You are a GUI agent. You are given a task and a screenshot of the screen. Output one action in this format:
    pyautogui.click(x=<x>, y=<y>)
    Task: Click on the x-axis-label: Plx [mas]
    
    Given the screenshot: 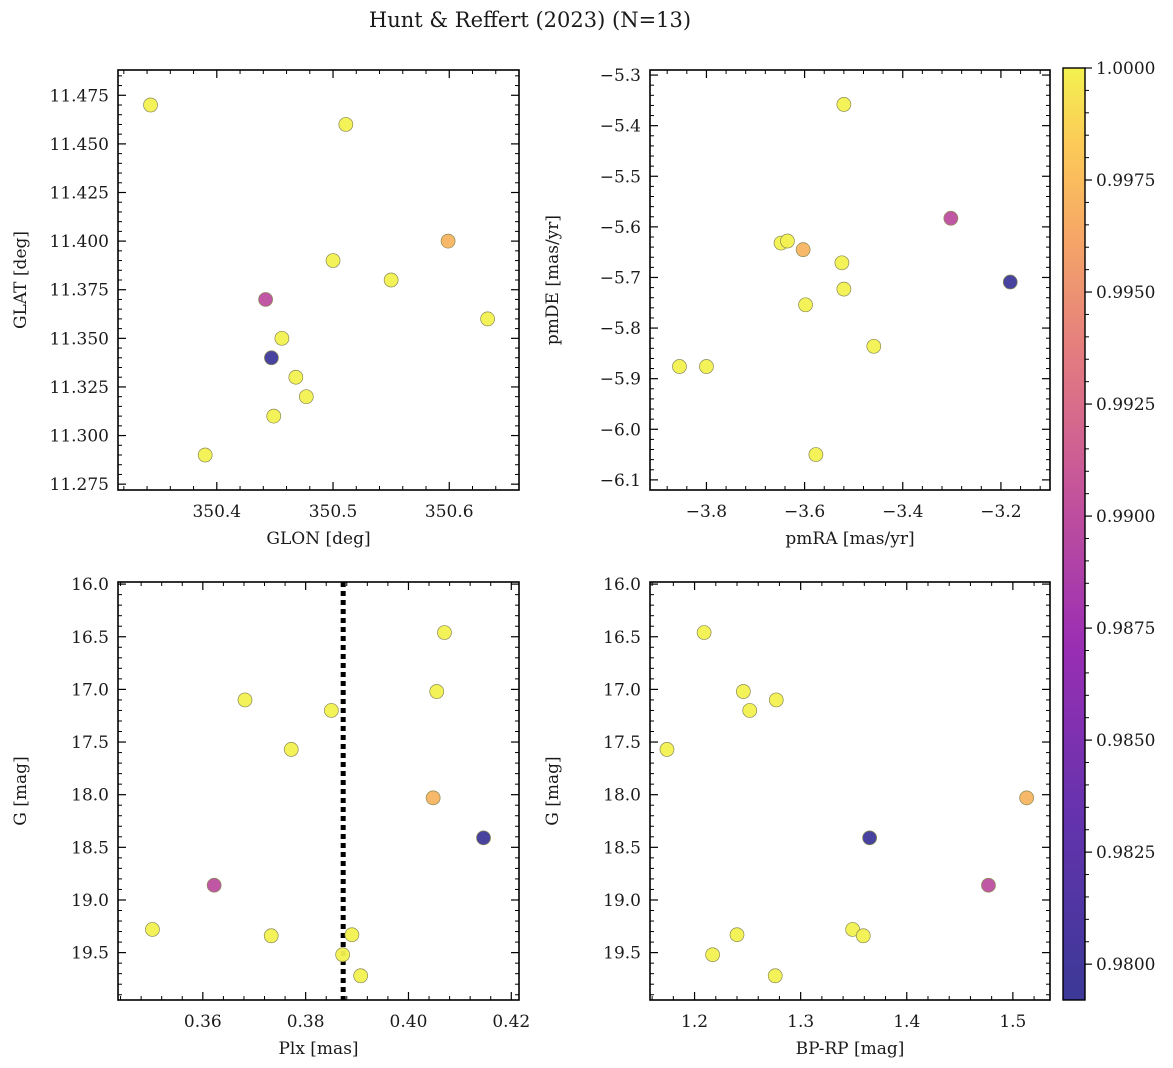 What is the action you would take?
    pyautogui.click(x=318, y=1049)
    